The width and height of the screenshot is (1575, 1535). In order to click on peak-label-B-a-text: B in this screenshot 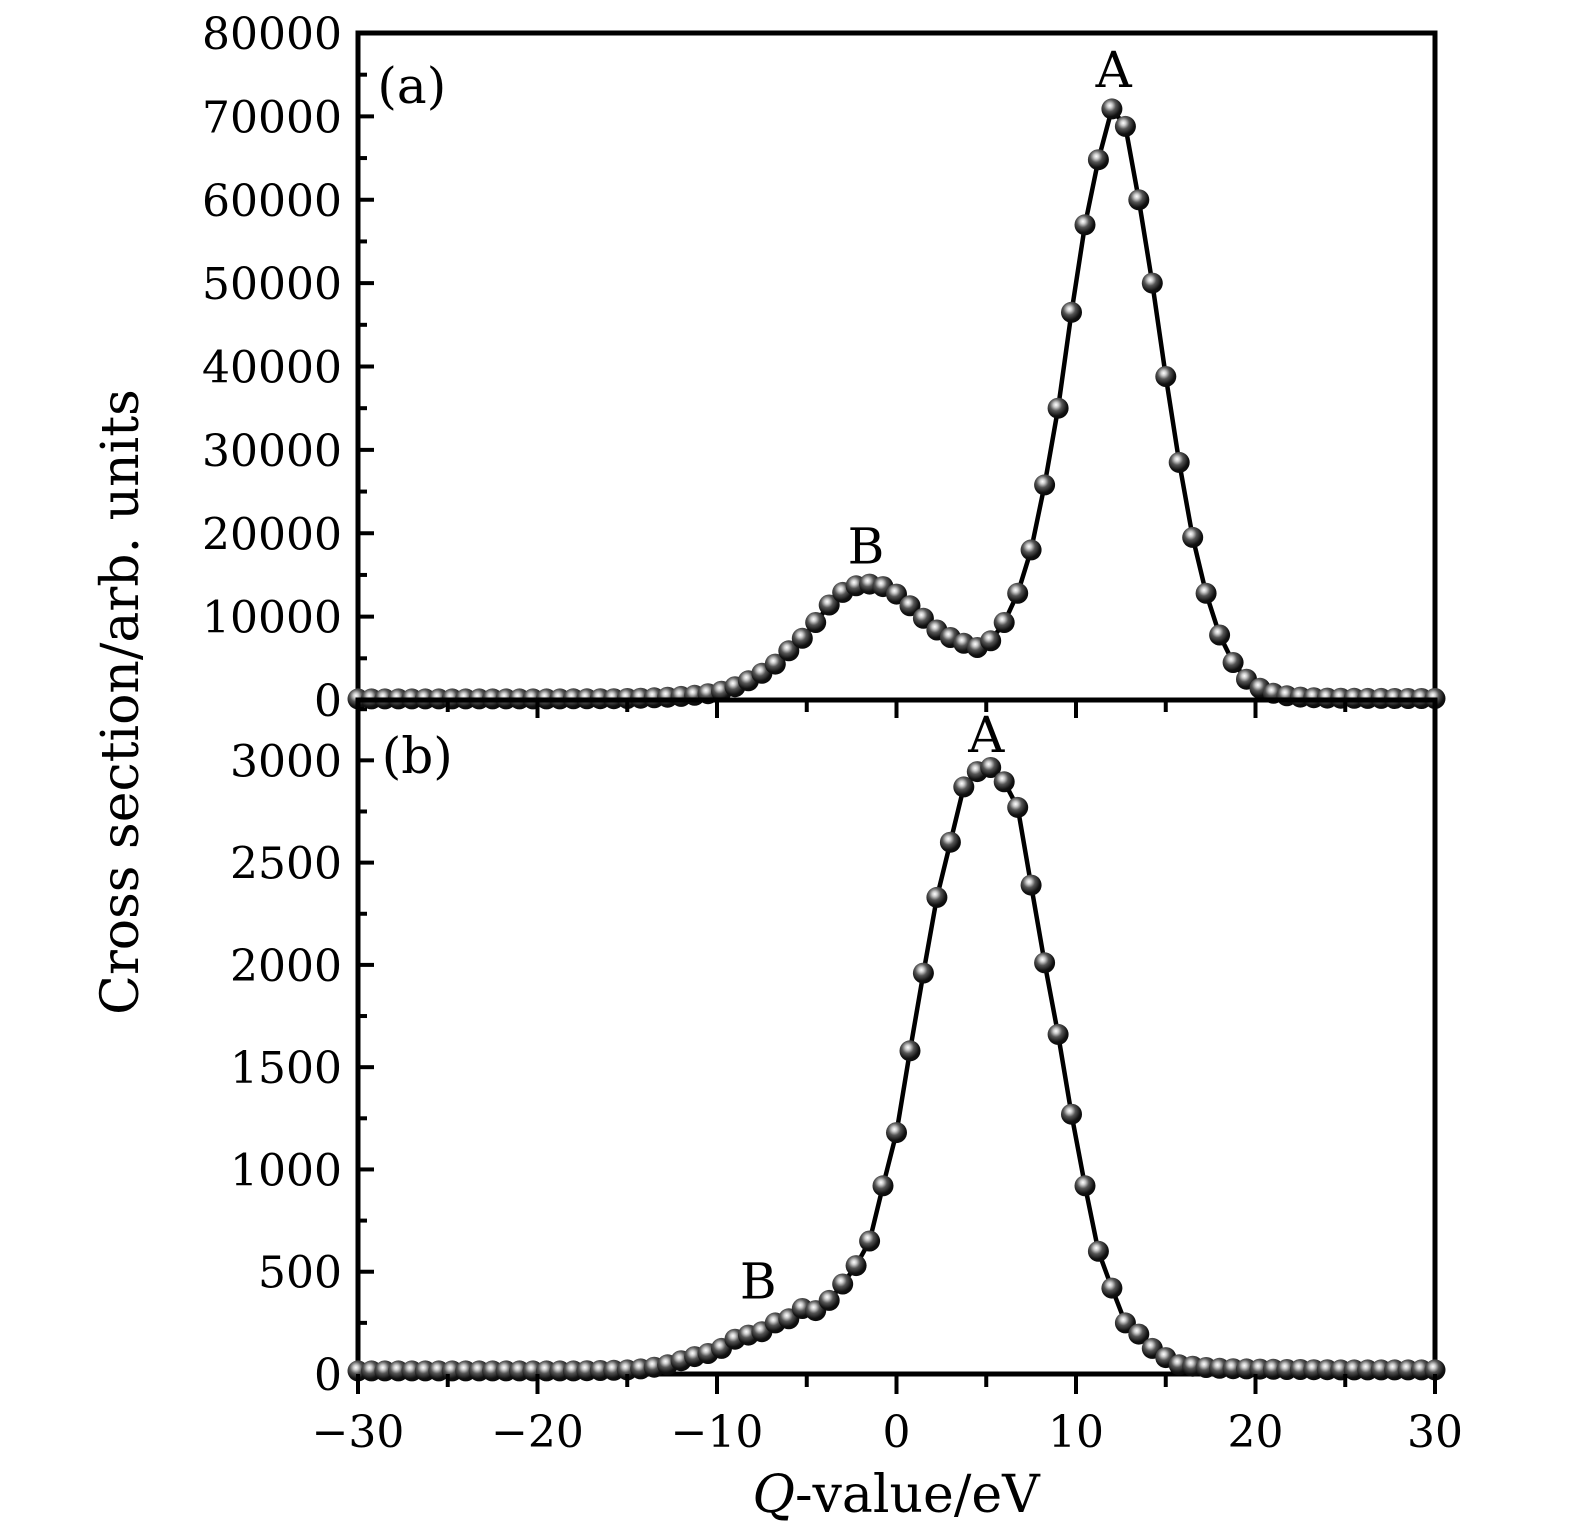, I will do `click(866, 546)`.